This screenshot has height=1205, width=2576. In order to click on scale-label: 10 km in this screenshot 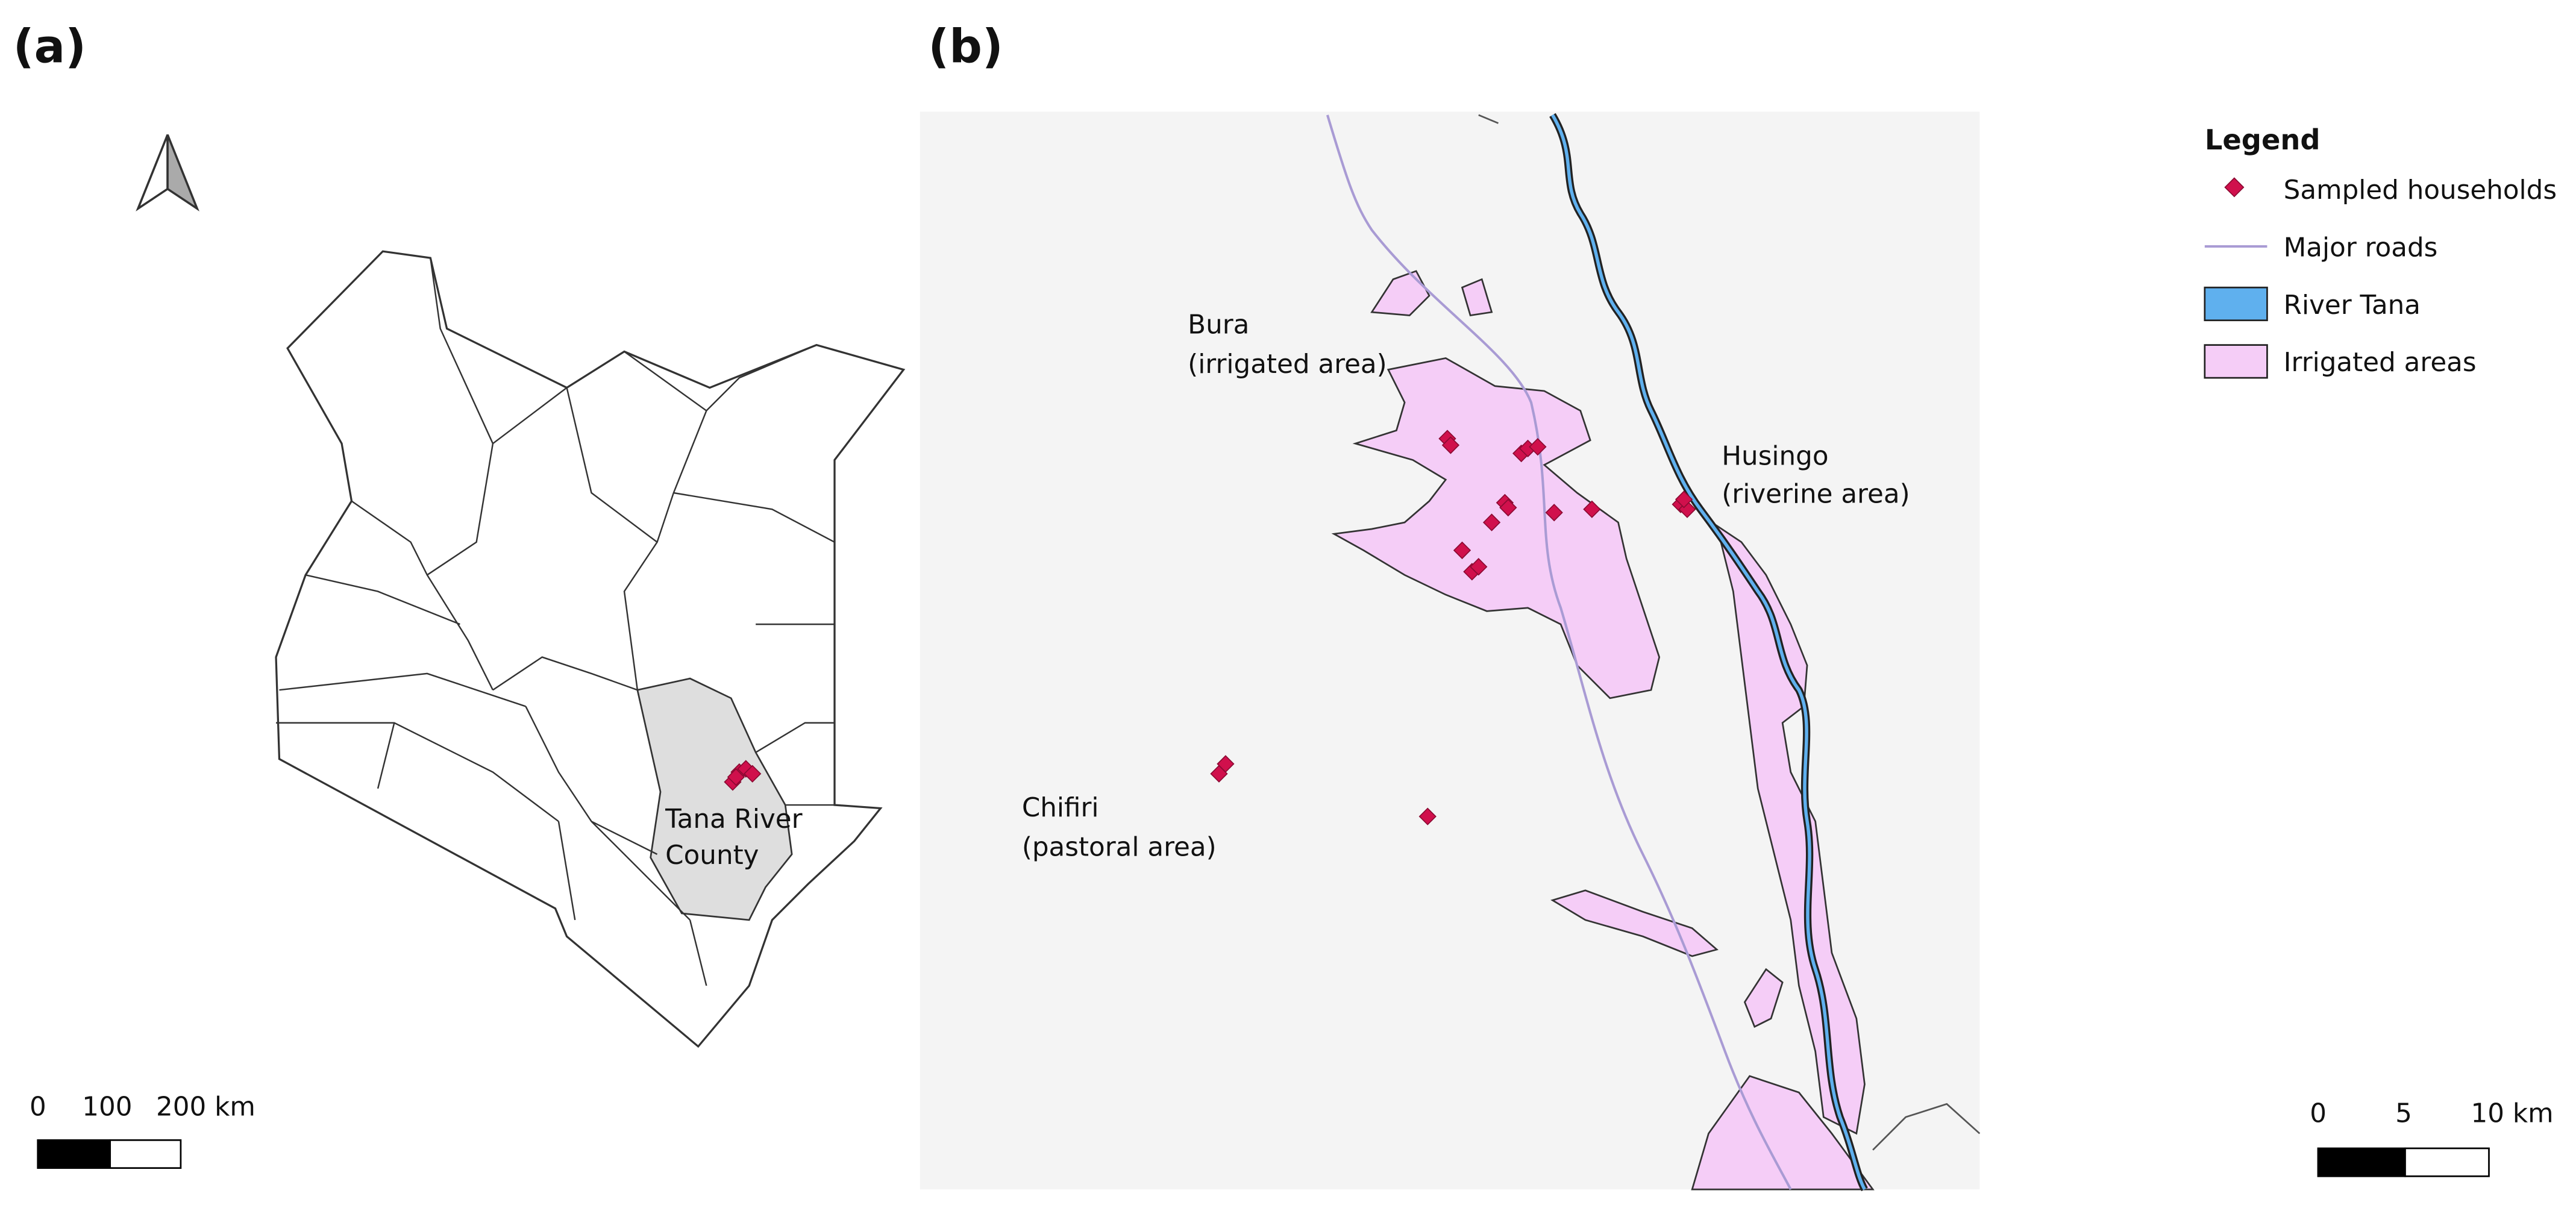, I will do `click(2512, 1113)`.